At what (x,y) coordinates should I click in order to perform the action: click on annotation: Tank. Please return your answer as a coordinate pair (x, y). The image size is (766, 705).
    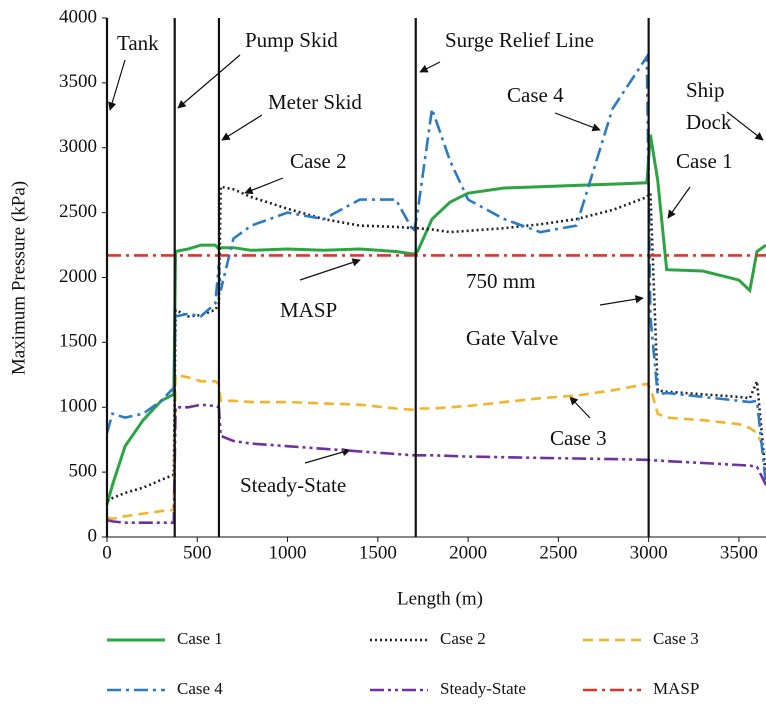
    Looking at the image, I should click on (138, 43).